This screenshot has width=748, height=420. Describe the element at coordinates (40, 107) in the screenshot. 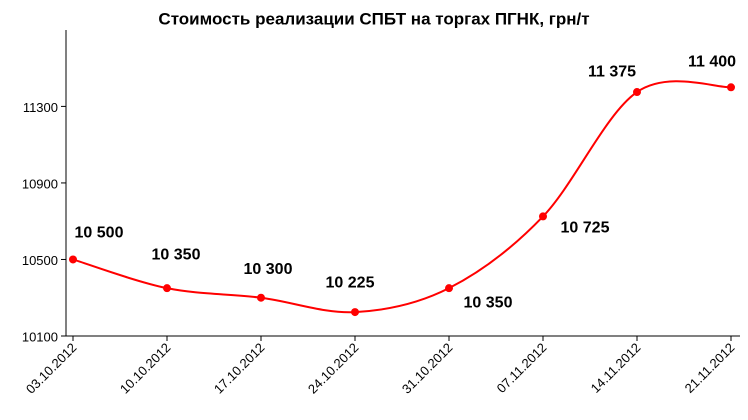

I see `y-tick-label: 11300` at that location.